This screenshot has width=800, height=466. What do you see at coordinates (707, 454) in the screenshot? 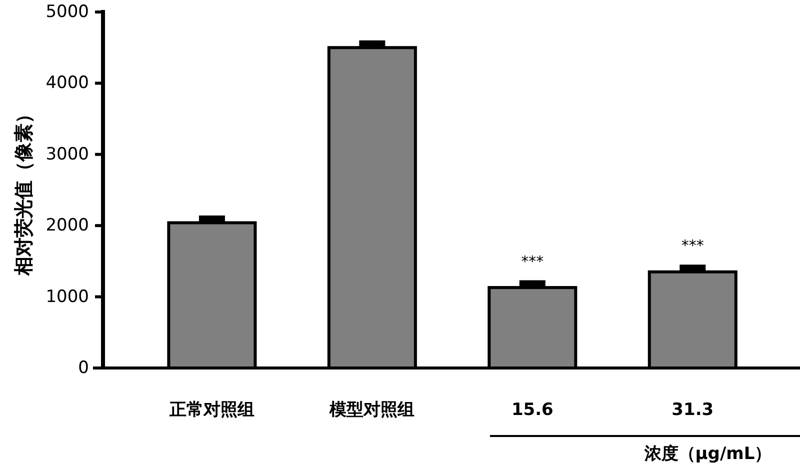
I see `text: 浓度（μg/mL）` at bounding box center [707, 454].